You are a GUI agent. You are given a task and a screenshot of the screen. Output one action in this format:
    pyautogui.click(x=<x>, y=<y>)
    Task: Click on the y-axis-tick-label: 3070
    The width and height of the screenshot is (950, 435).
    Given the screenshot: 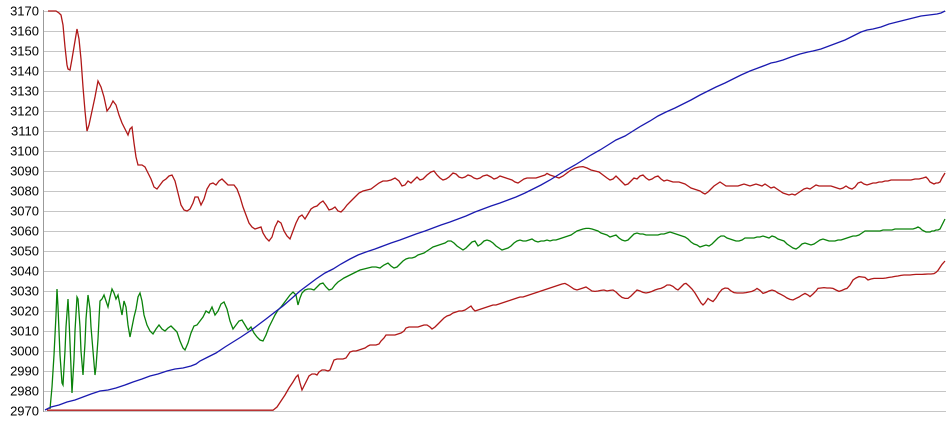 What is the action you would take?
    pyautogui.click(x=24, y=211)
    